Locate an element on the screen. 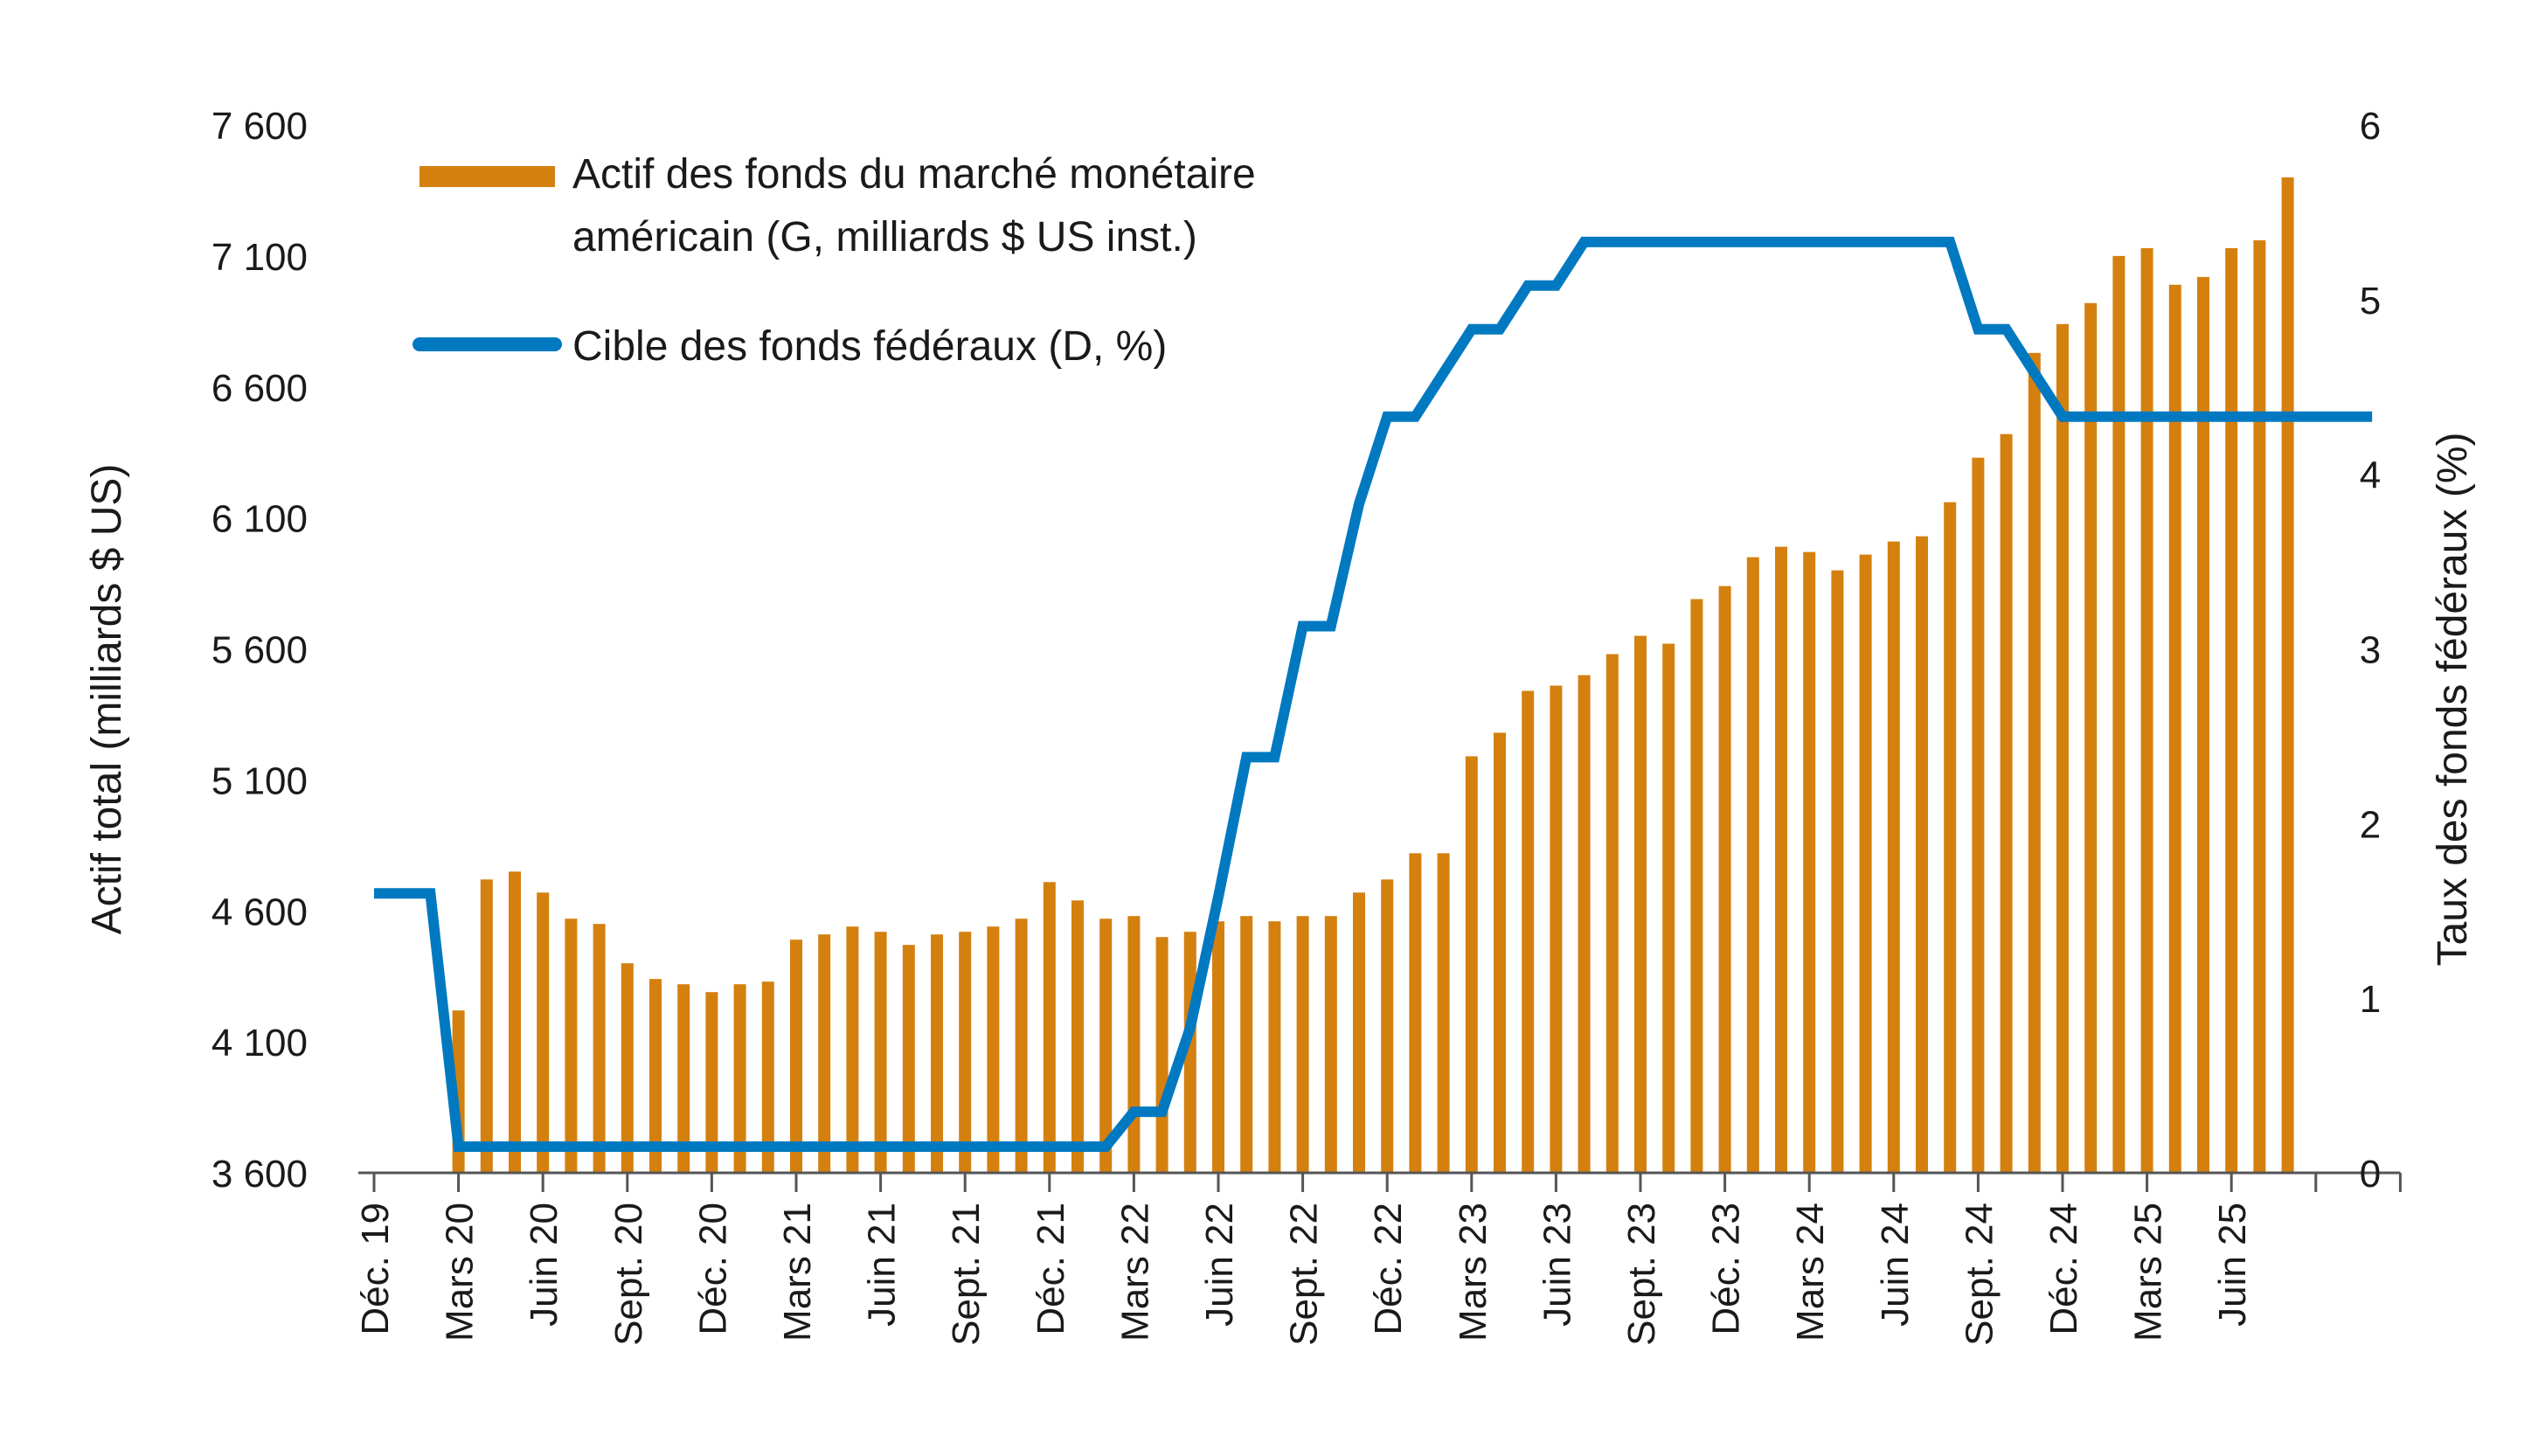 The width and height of the screenshot is (2545, 1456). legend-bar-swatch is located at coordinates (488, 176).